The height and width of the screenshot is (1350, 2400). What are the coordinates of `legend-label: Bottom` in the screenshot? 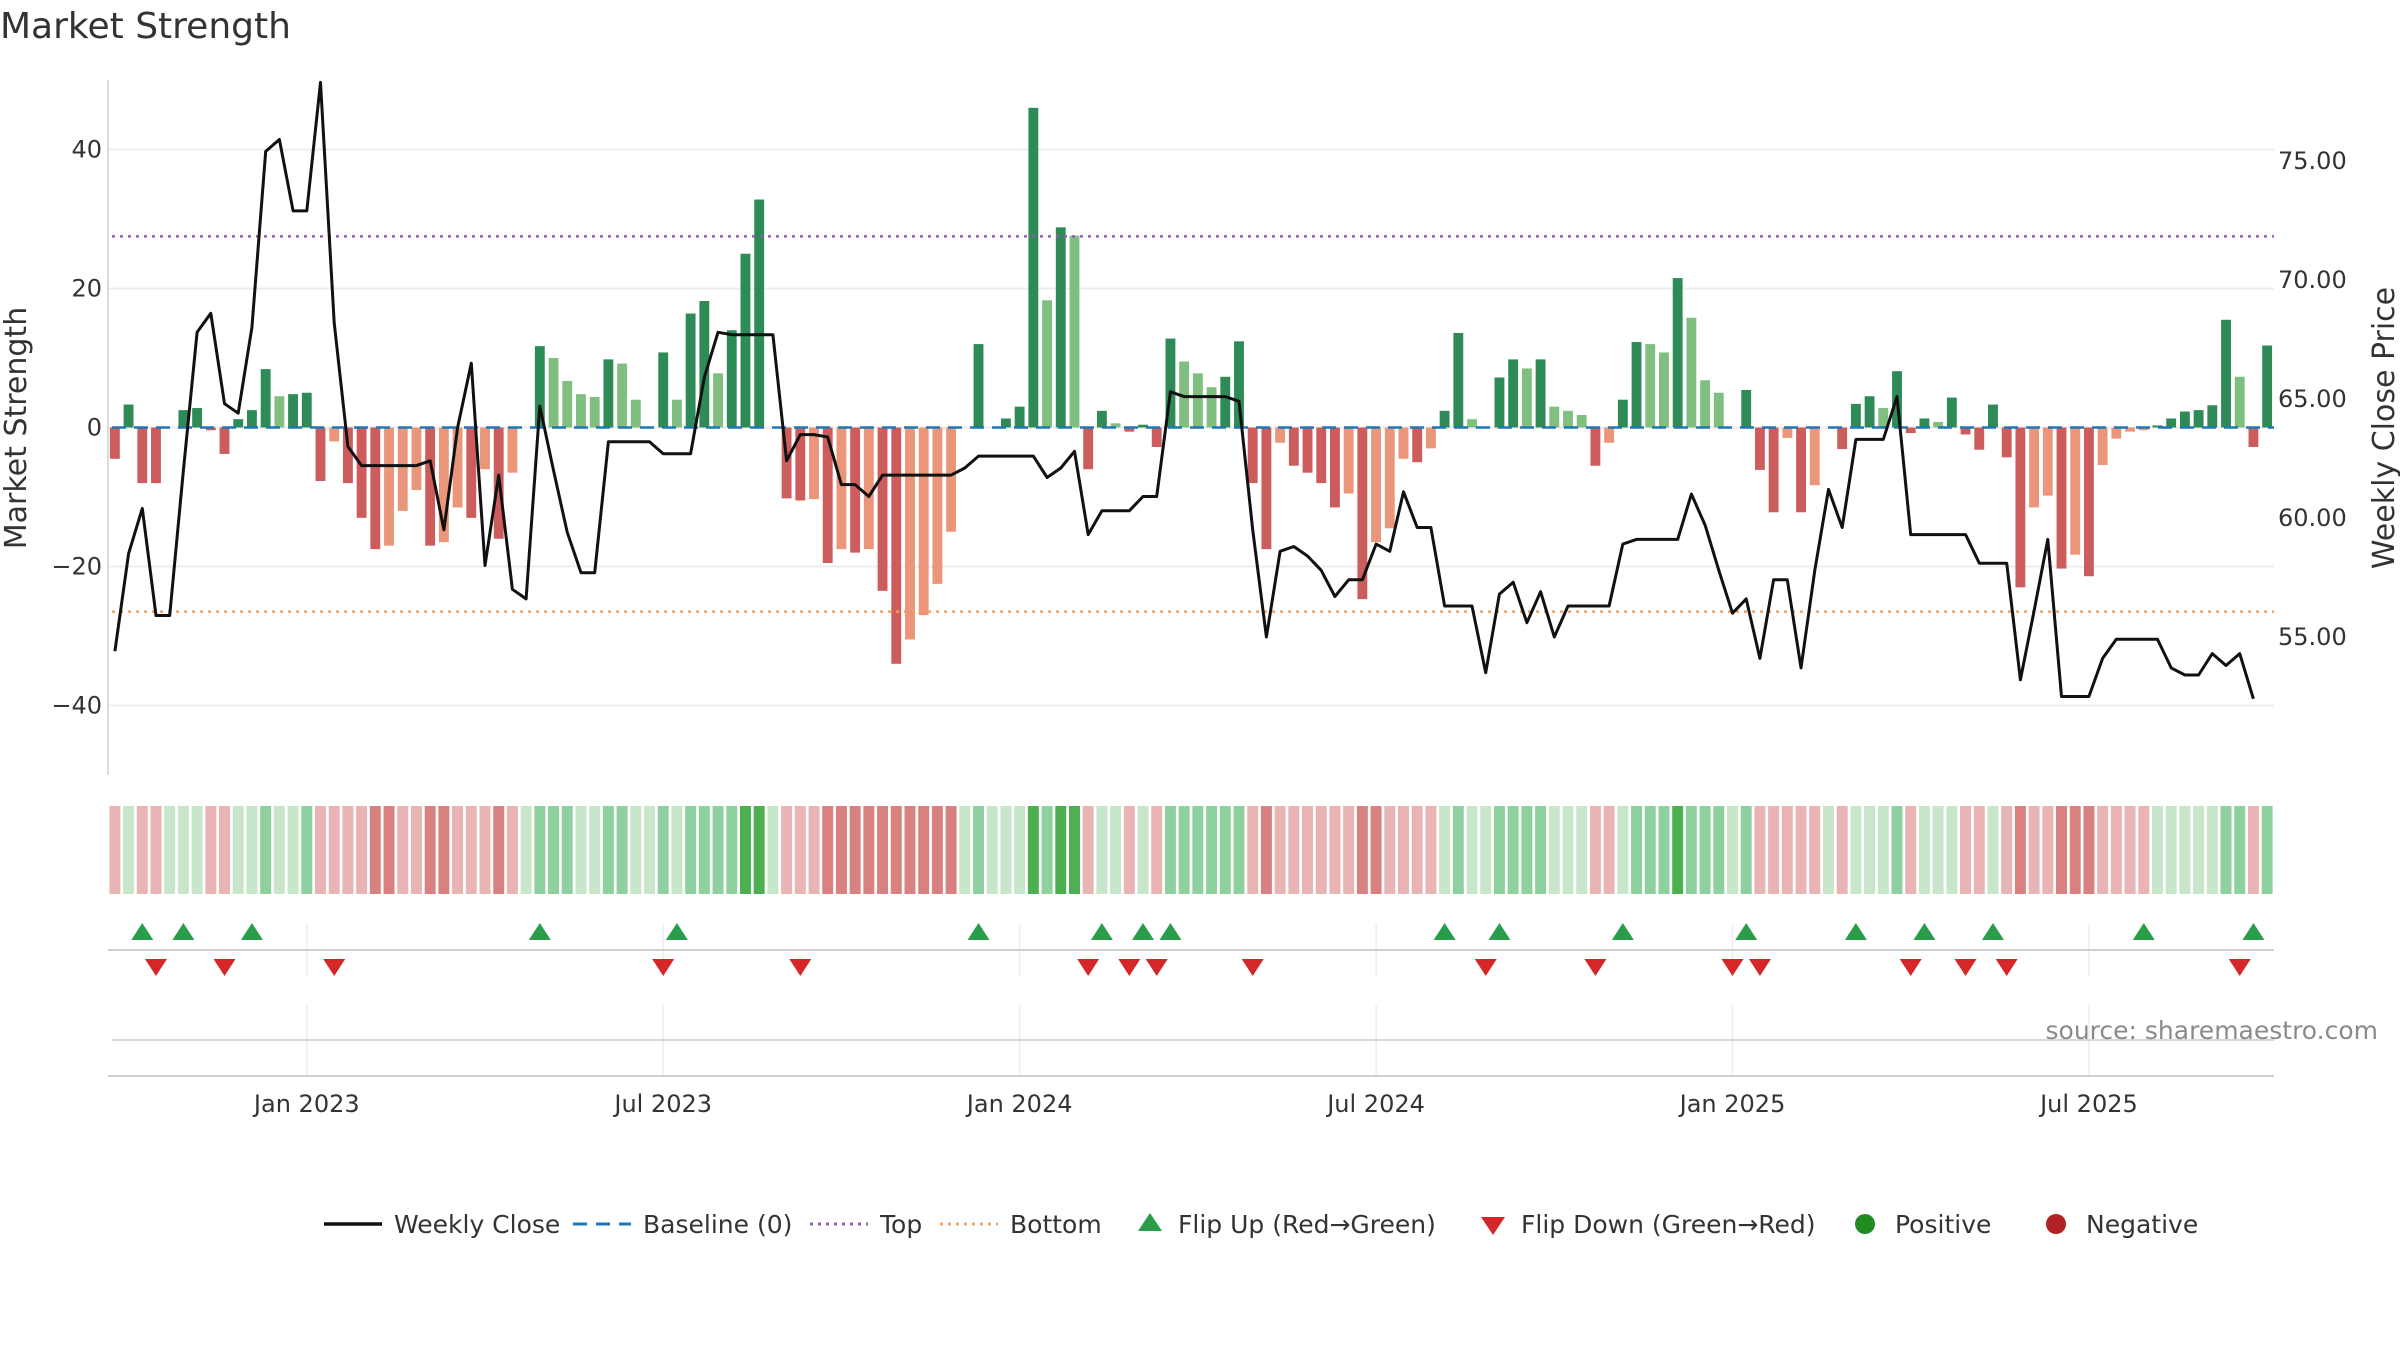 It's located at (1056, 1224).